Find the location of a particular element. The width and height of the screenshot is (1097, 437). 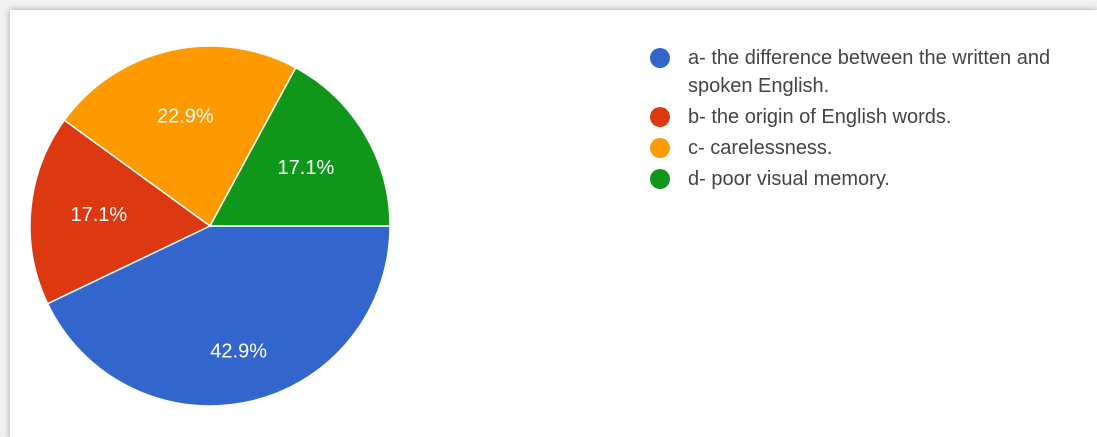

slice-label-c: 22.9% is located at coordinates (185, 116).